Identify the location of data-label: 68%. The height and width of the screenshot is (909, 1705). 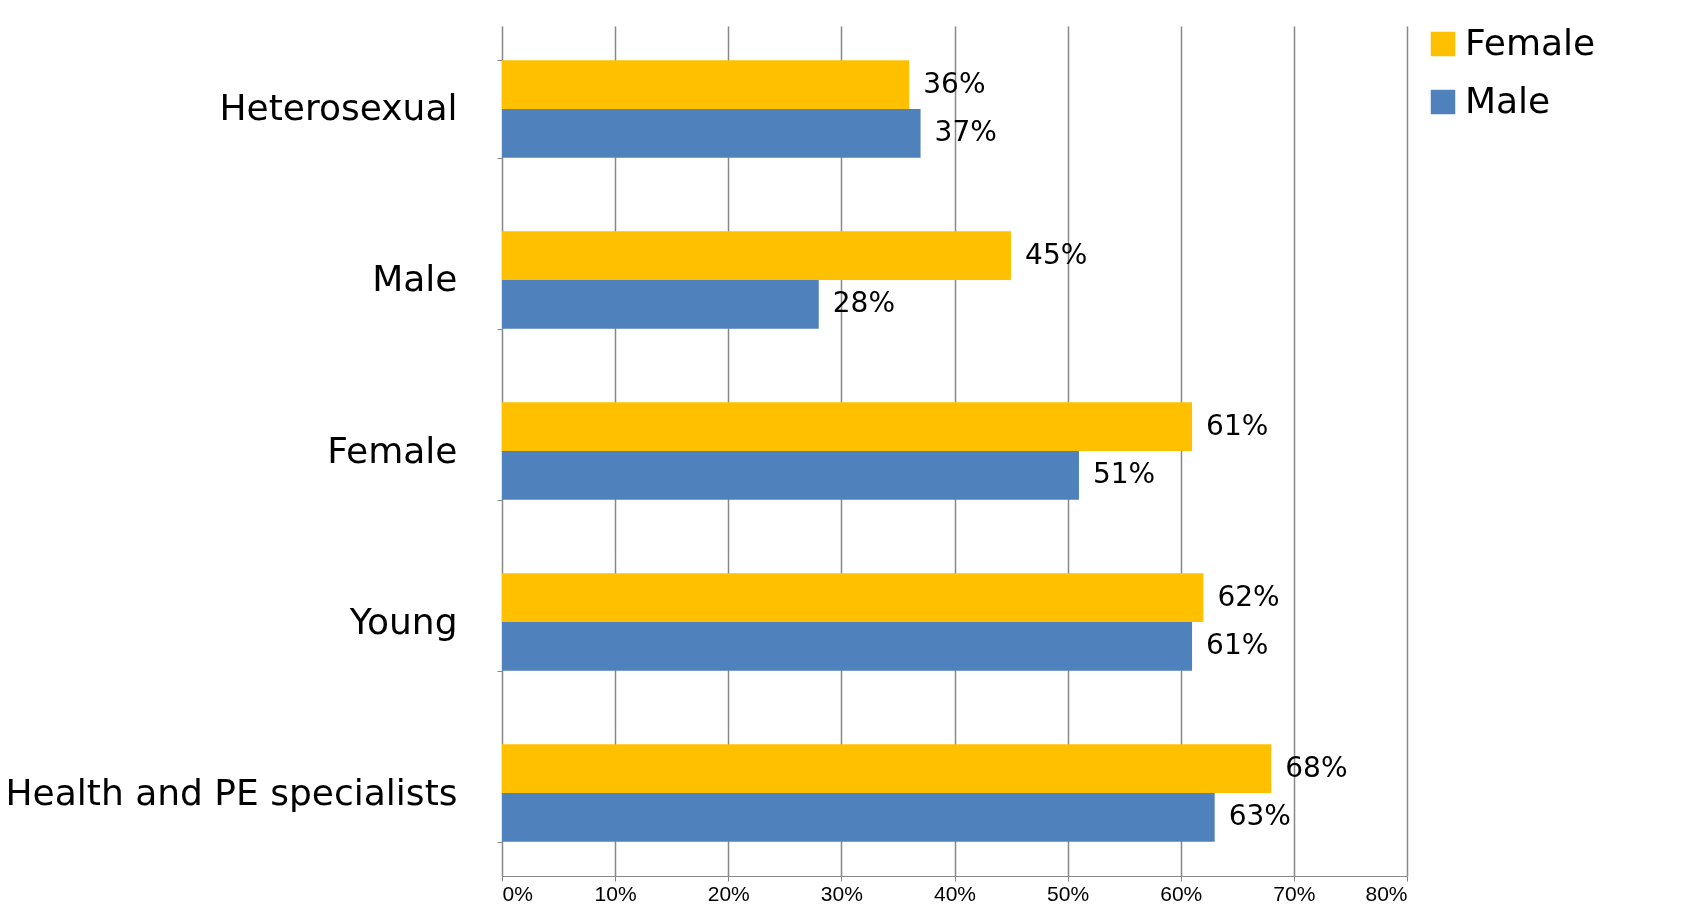
(1316, 767).